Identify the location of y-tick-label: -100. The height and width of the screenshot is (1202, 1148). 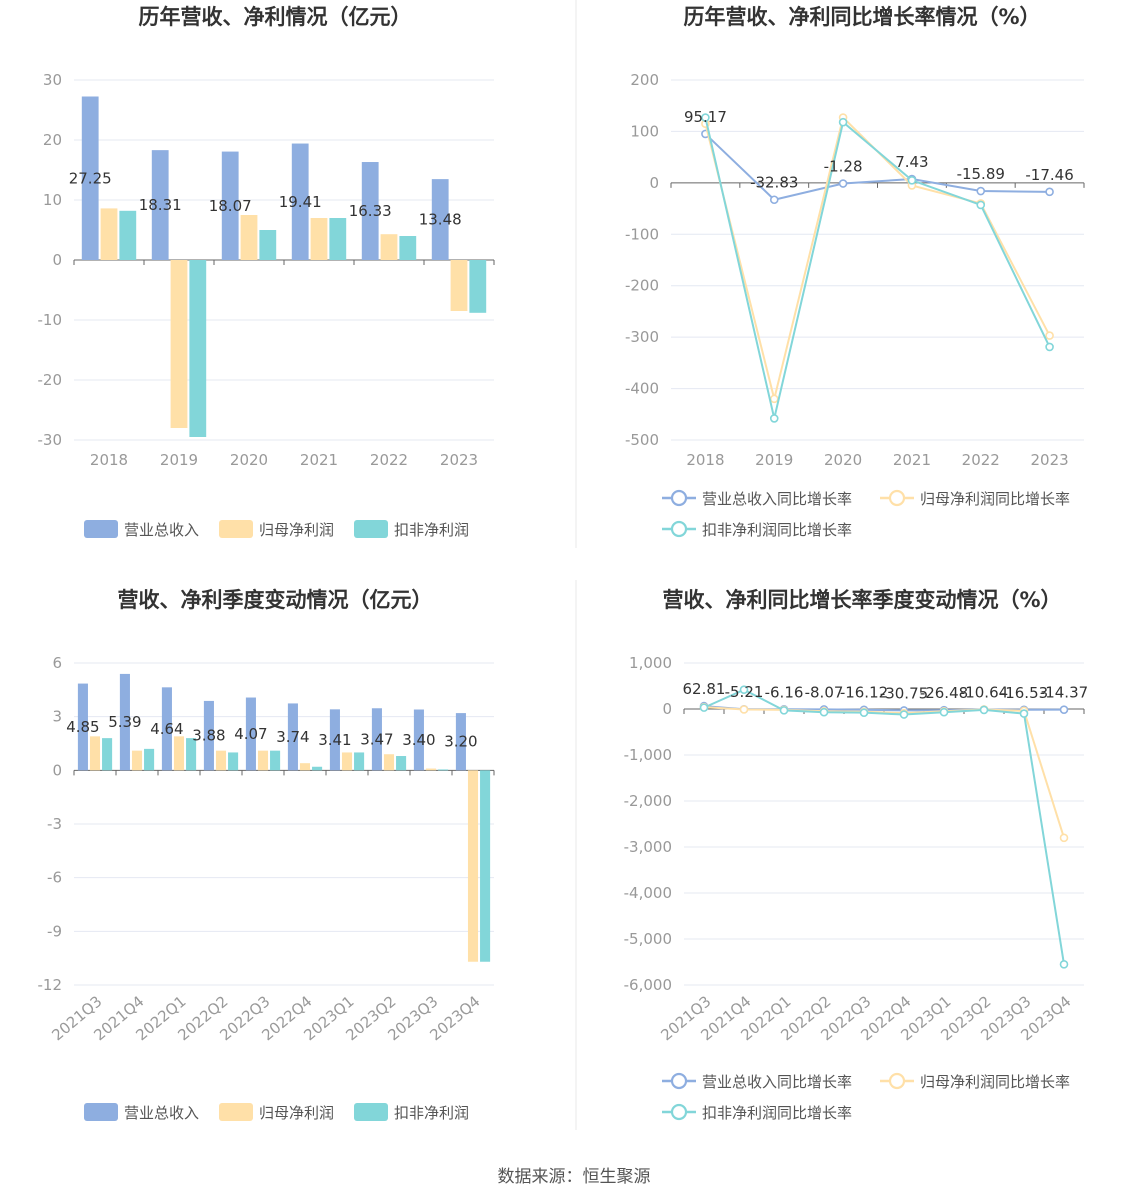
(642, 234).